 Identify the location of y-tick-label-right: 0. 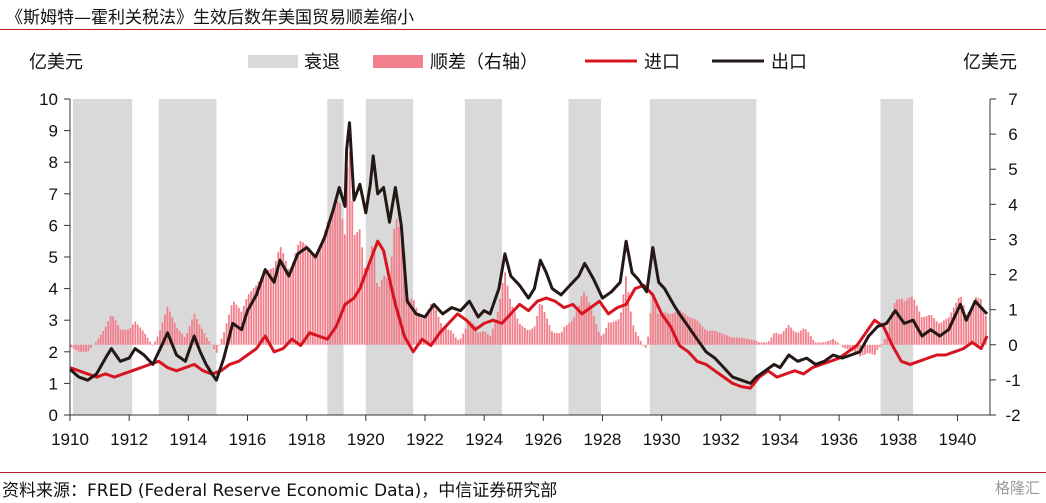
(1012, 345).